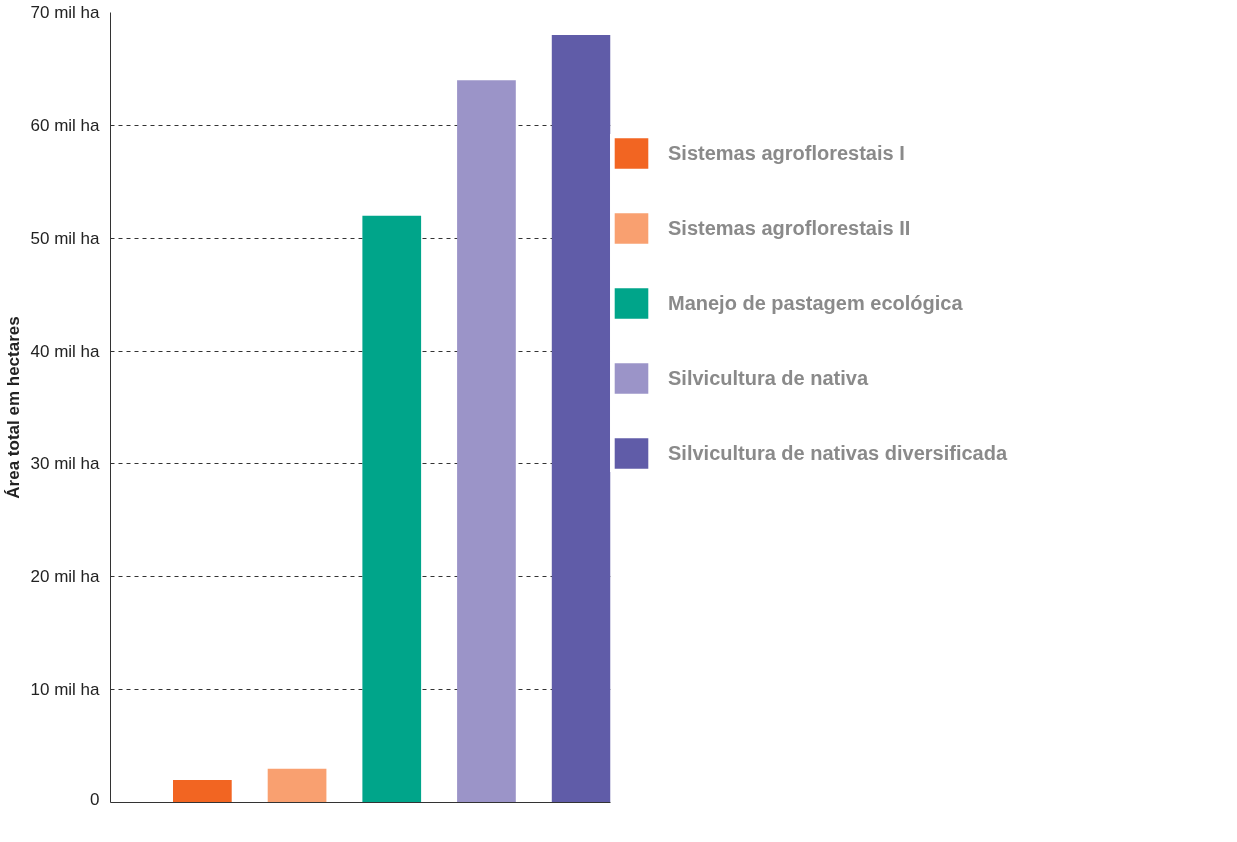 The width and height of the screenshot is (1237, 842). I want to click on legend-label: Manejo de pastagem ecológica, so click(815, 303).